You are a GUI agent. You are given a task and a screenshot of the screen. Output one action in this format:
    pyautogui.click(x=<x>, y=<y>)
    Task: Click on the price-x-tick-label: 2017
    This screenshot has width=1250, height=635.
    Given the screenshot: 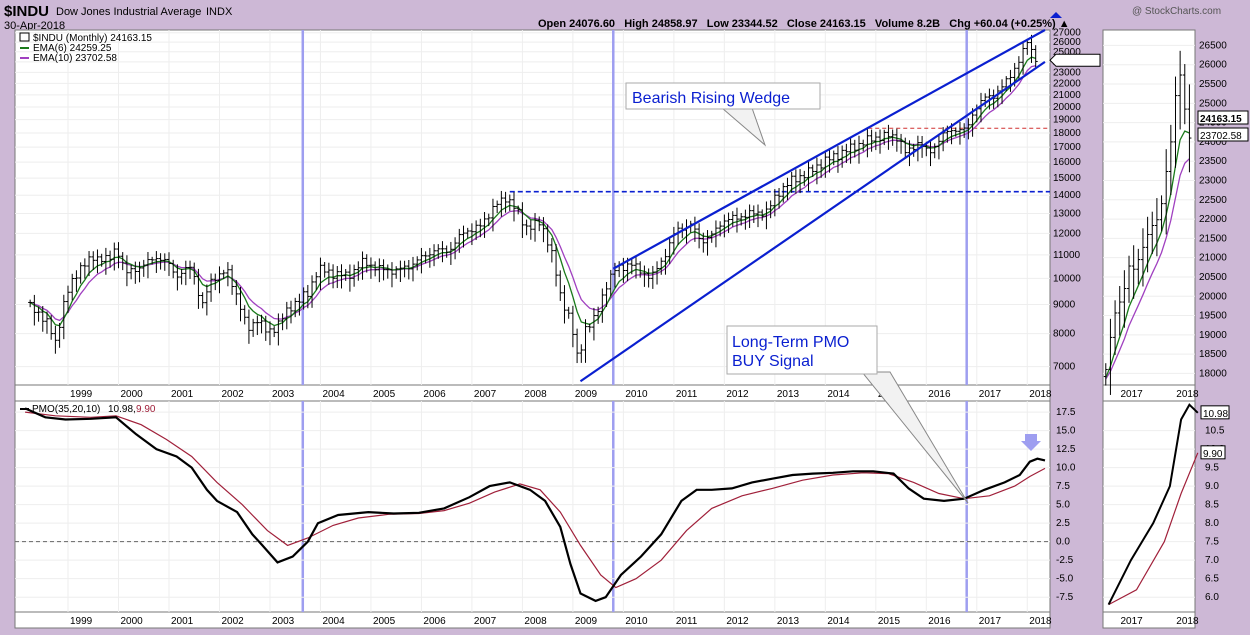 What is the action you would take?
    pyautogui.click(x=990, y=394)
    